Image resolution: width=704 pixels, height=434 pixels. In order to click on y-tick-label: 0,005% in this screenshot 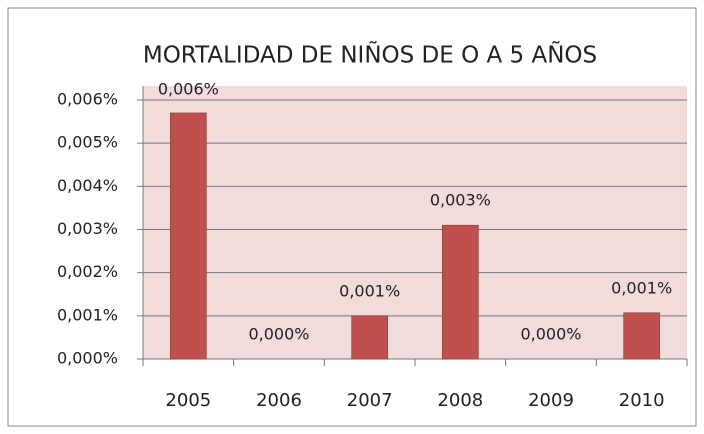, I will do `click(87, 142)`.